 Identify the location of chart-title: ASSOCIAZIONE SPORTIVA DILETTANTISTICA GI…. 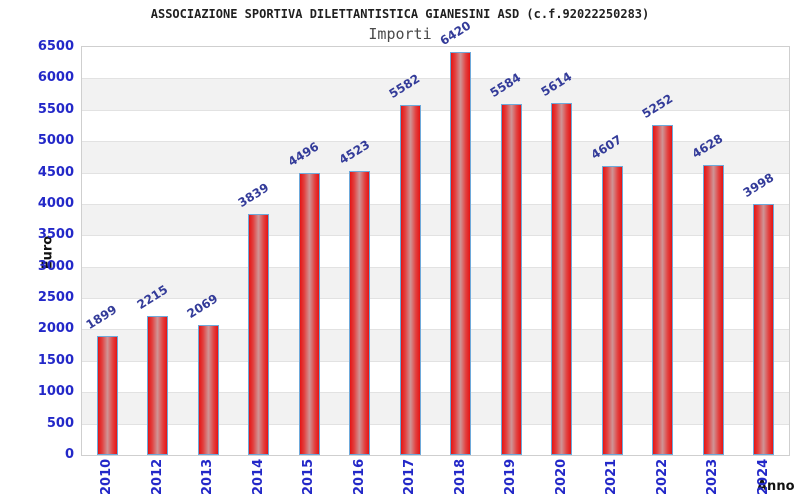
(400, 14).